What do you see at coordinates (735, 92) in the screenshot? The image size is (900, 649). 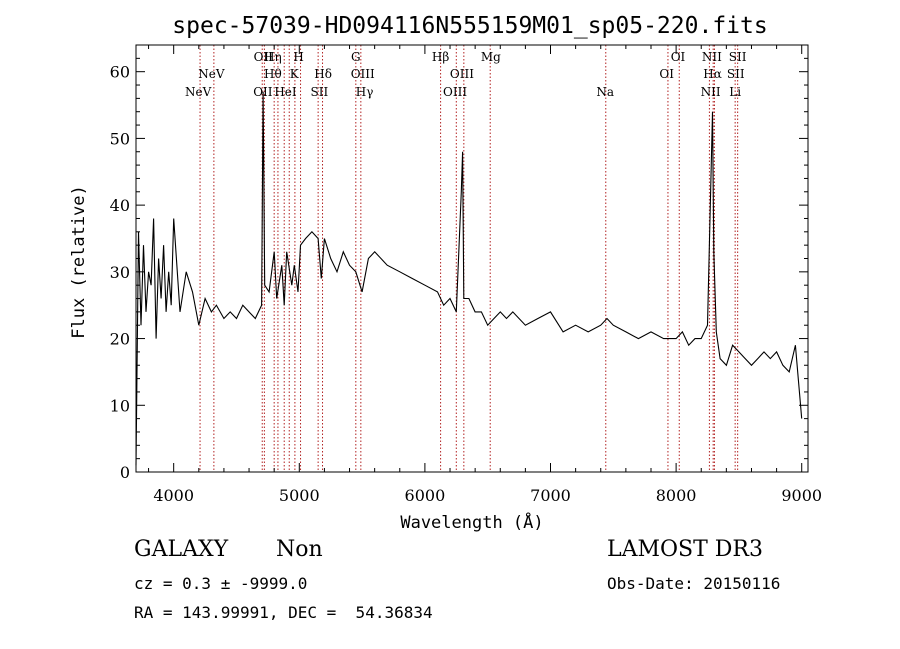 I see `line-id-label: Li` at bounding box center [735, 92].